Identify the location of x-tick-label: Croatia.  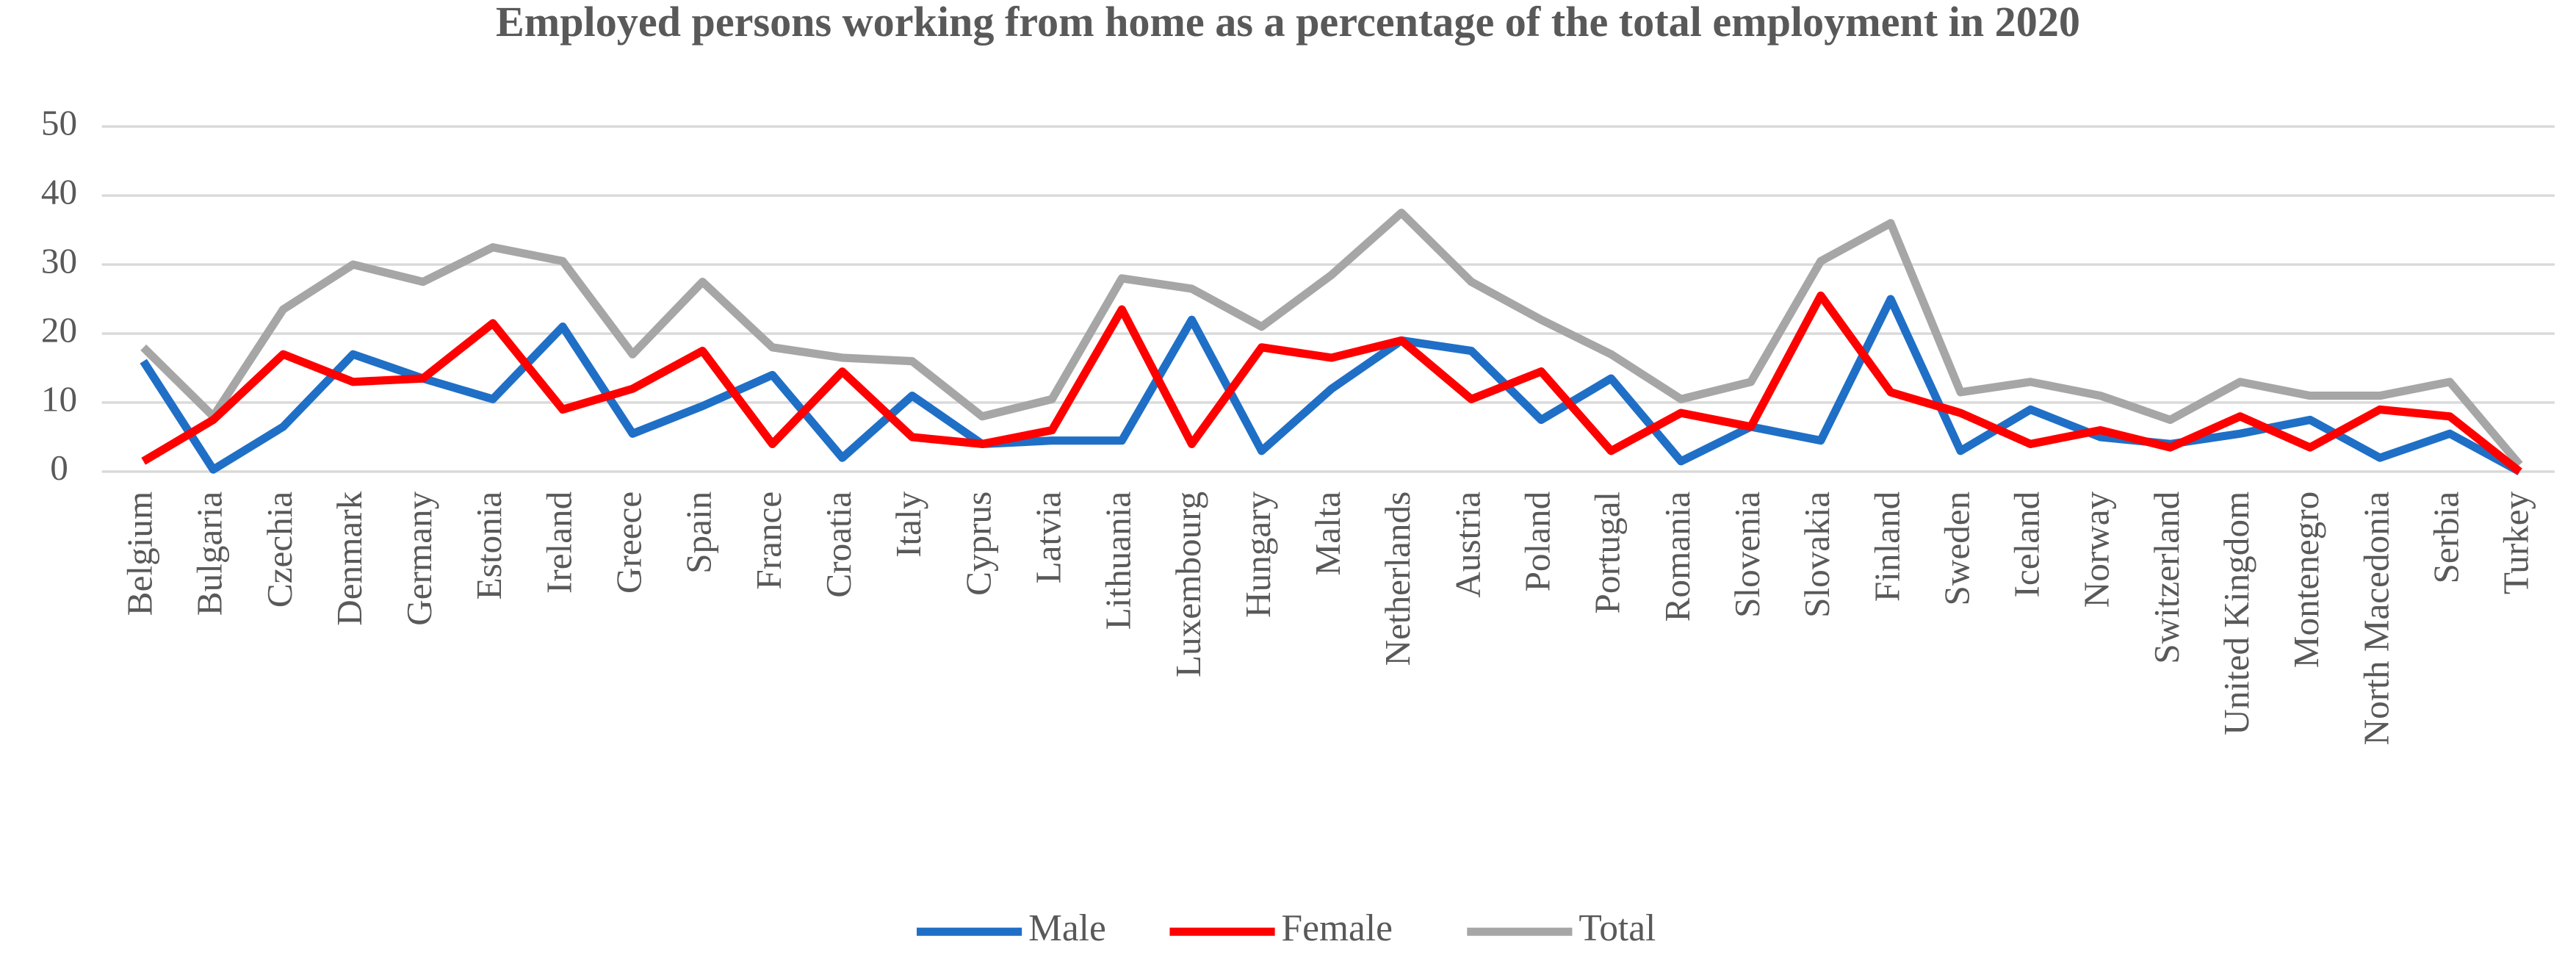
(838, 545).